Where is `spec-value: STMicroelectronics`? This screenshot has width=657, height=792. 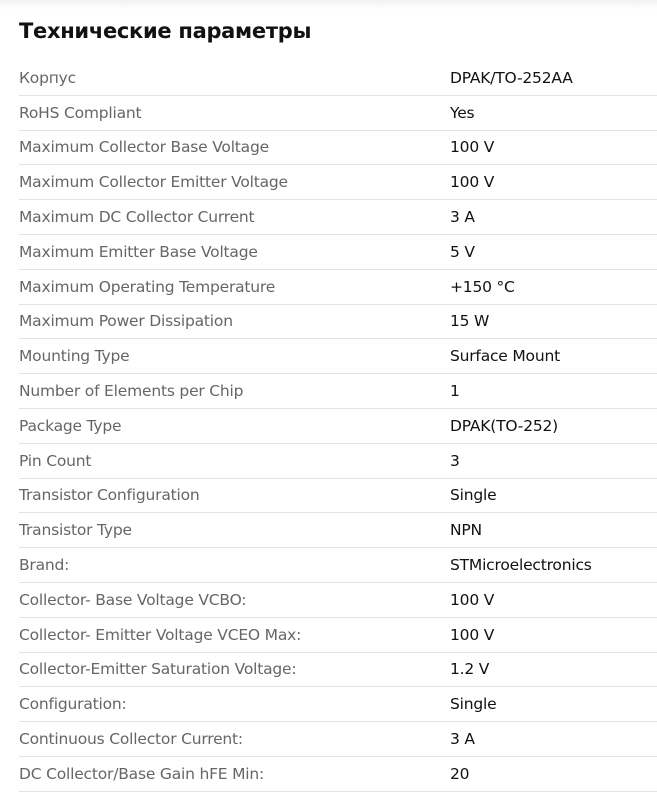
spec-value: STMicroelectronics is located at coordinates (521, 565).